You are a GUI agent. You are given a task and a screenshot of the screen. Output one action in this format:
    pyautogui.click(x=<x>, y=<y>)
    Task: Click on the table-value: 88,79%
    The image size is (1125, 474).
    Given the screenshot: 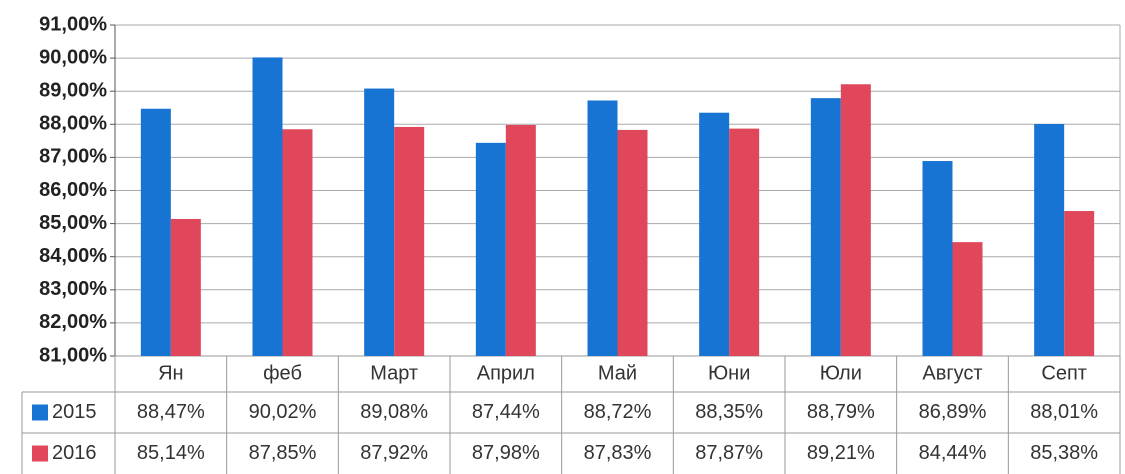 What is the action you would take?
    pyautogui.click(x=841, y=412)
    